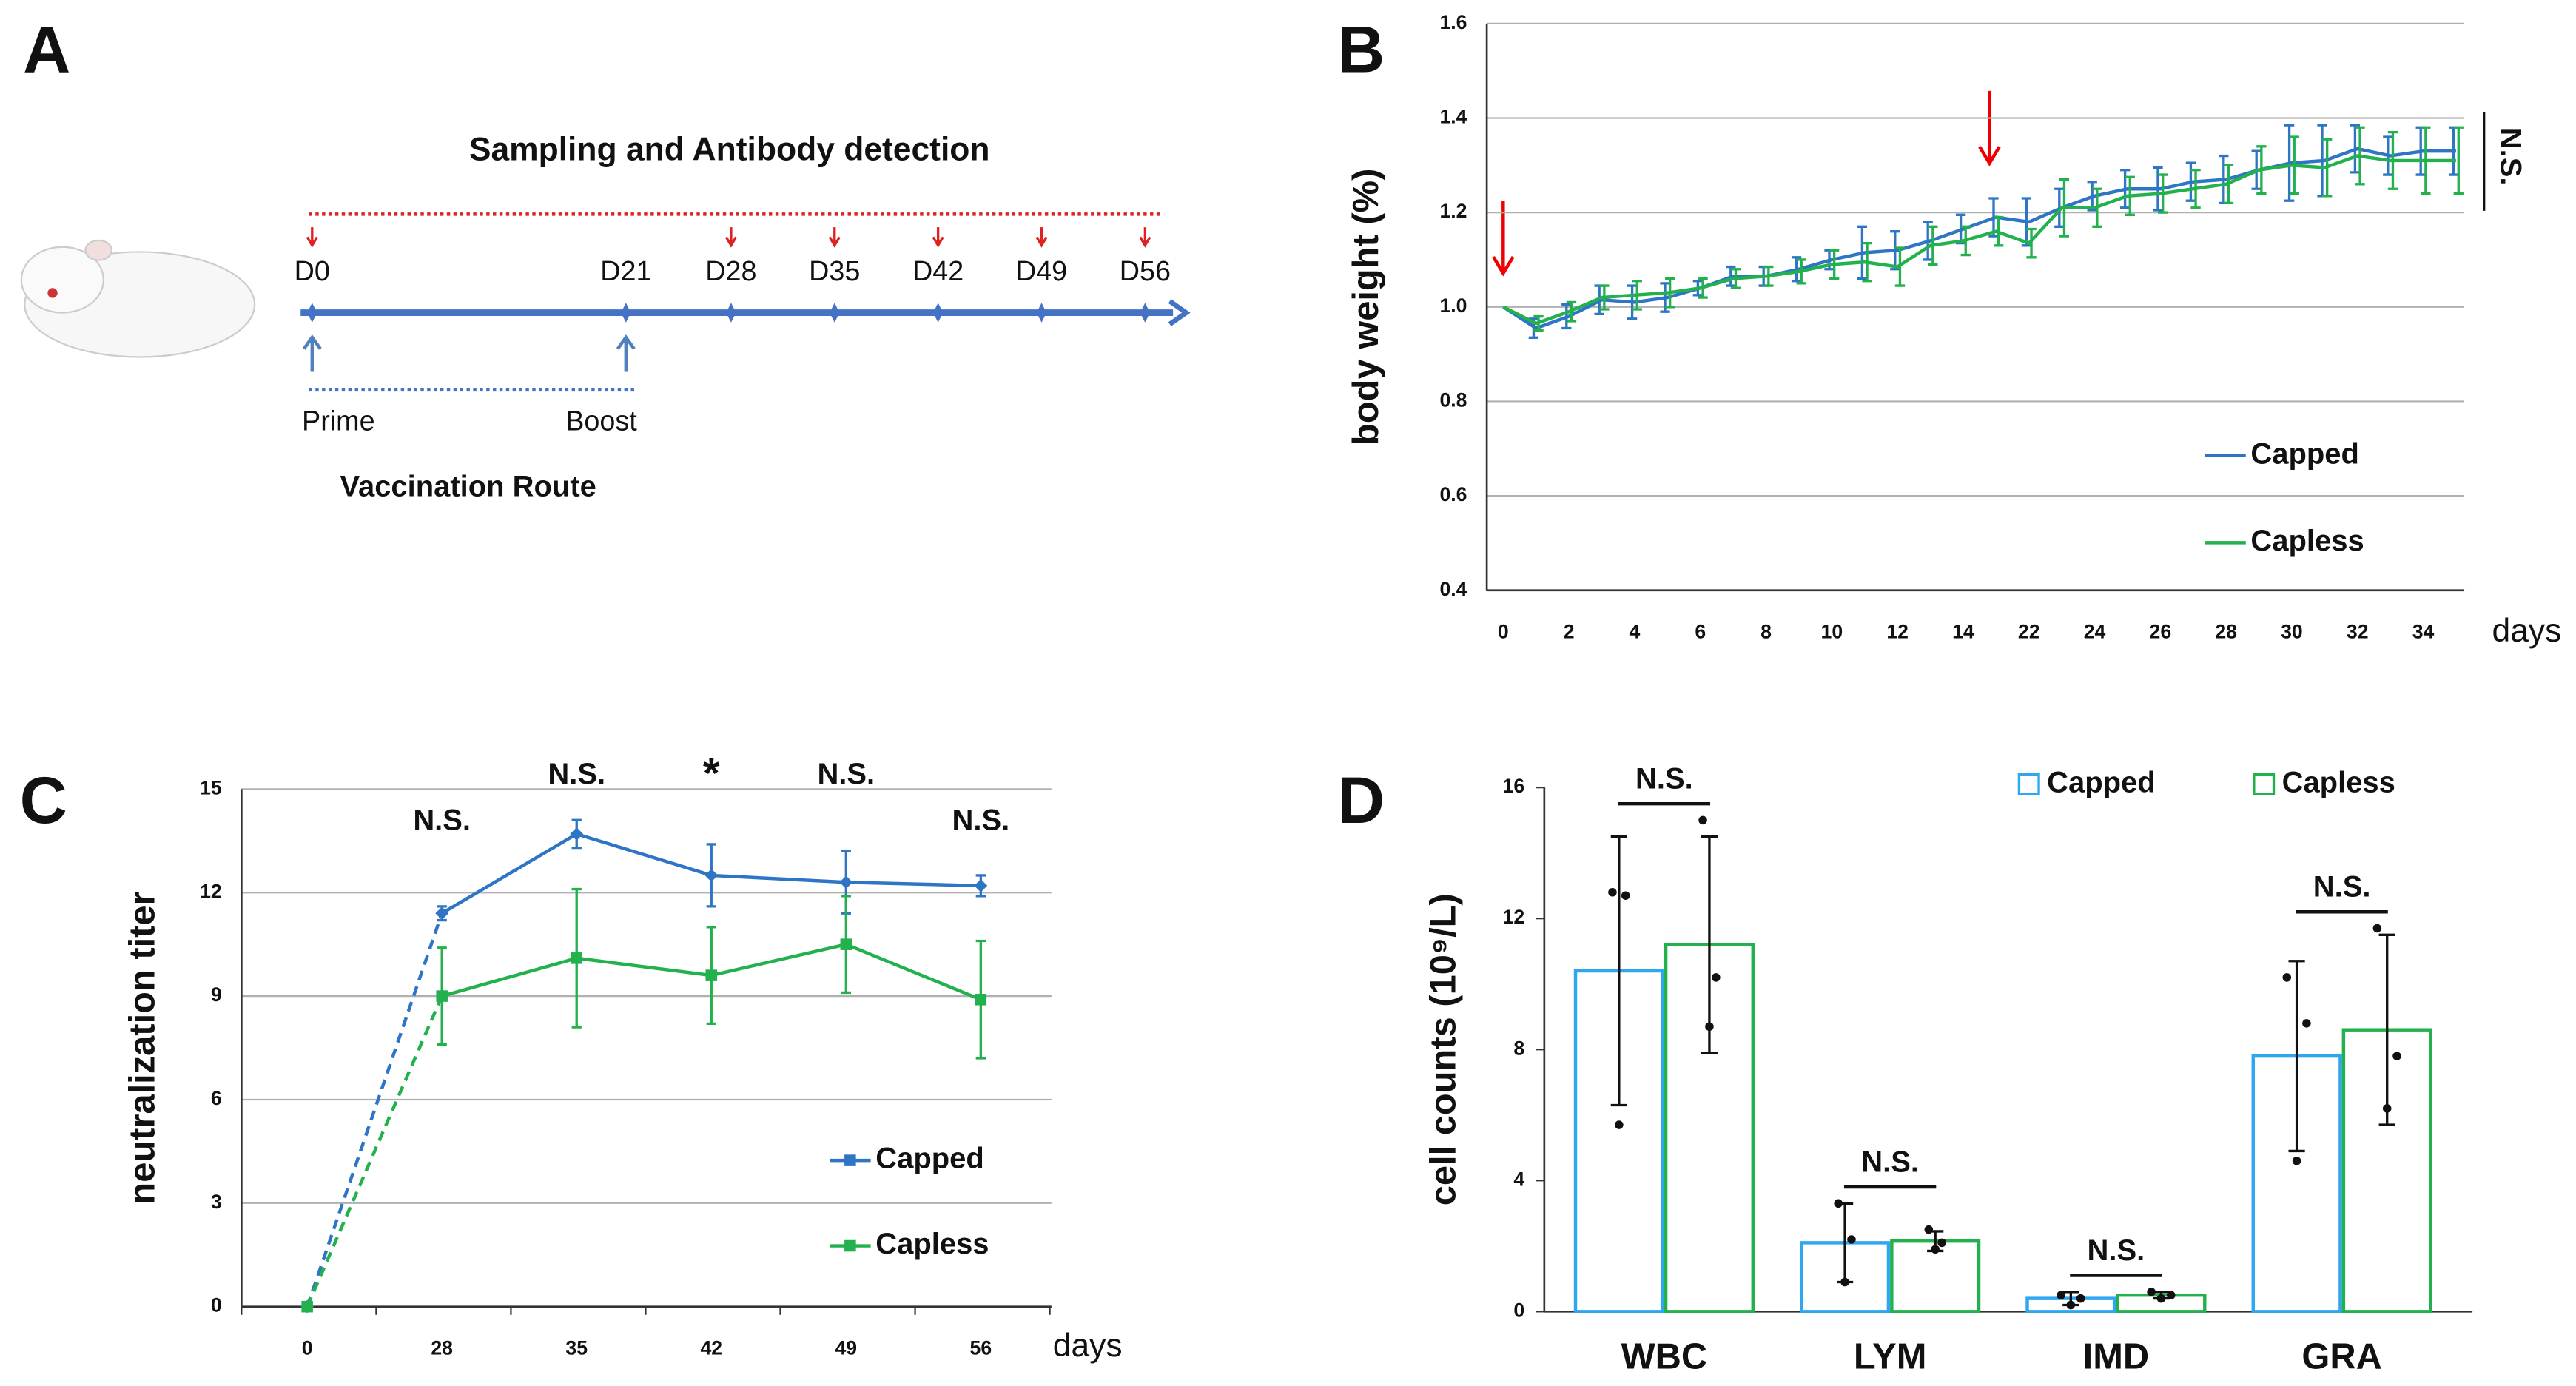  What do you see at coordinates (711, 1347) in the screenshot?
I see `x-tick-label: 42` at bounding box center [711, 1347].